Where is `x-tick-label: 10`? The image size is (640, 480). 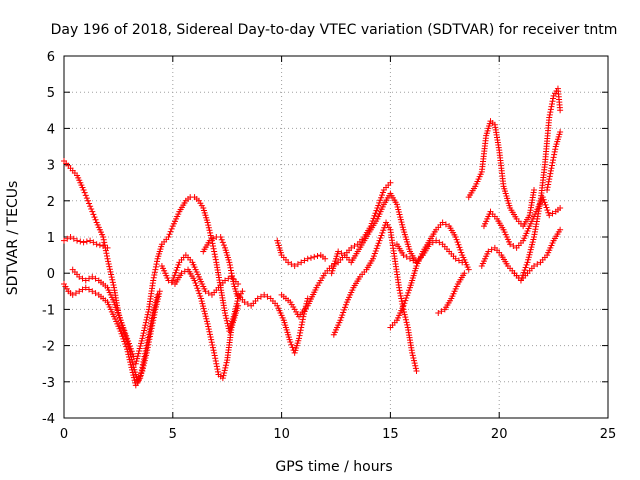 x-tick-label: 10 is located at coordinates (281, 434).